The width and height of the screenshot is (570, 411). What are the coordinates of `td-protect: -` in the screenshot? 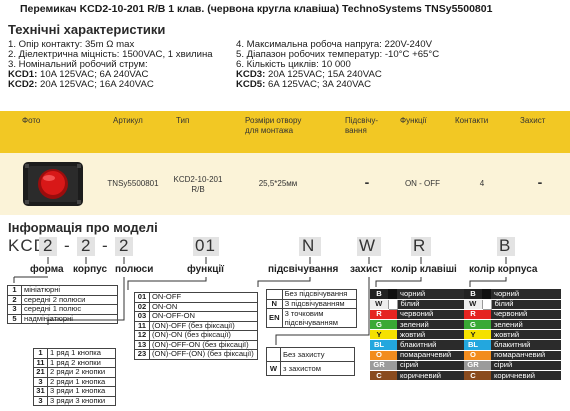 It's located at (540, 182).